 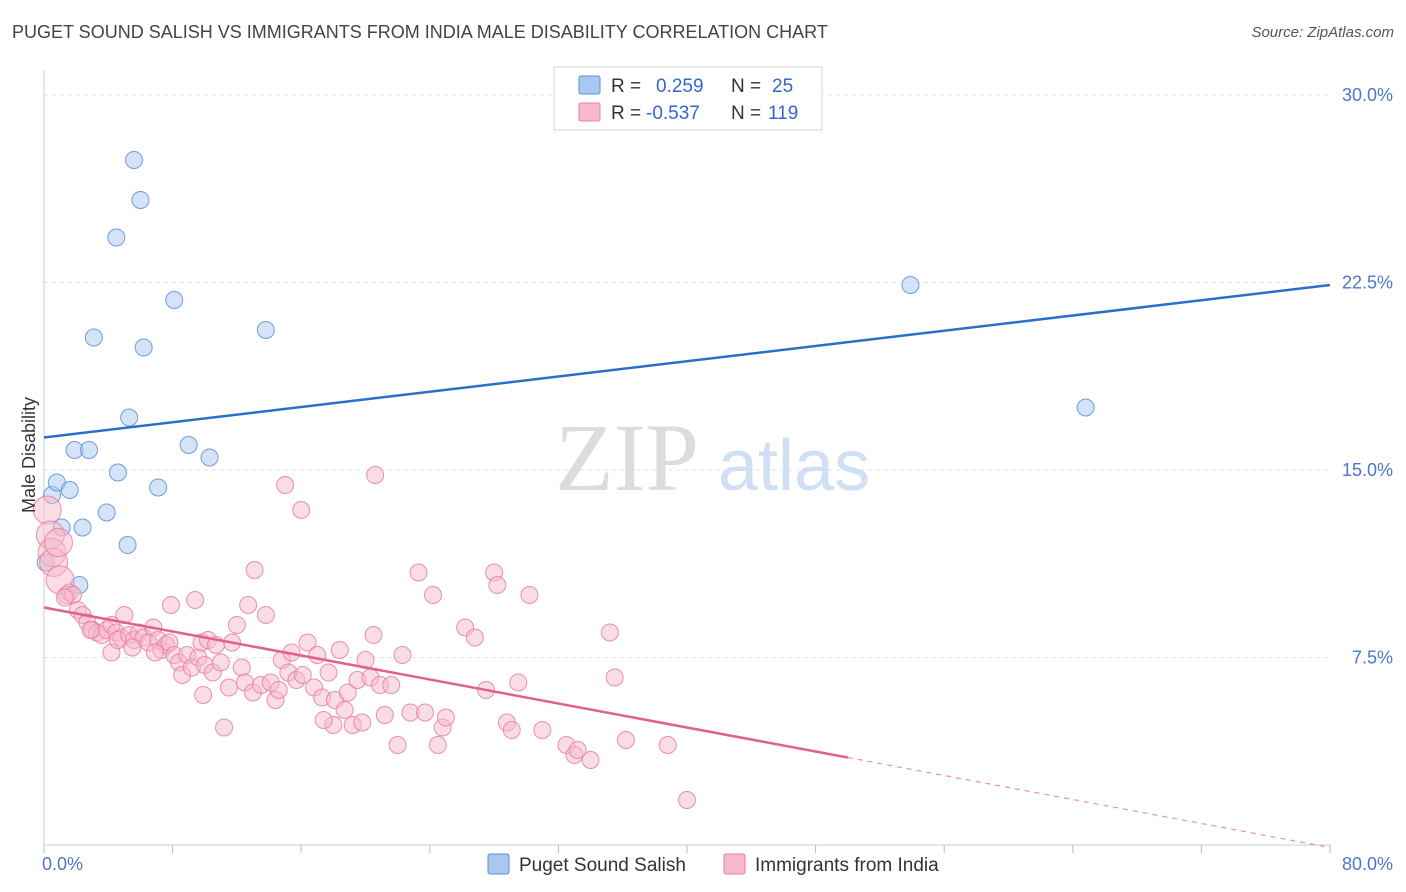 I want to click on stats-n-value-pink: 119, so click(x=783, y=113).